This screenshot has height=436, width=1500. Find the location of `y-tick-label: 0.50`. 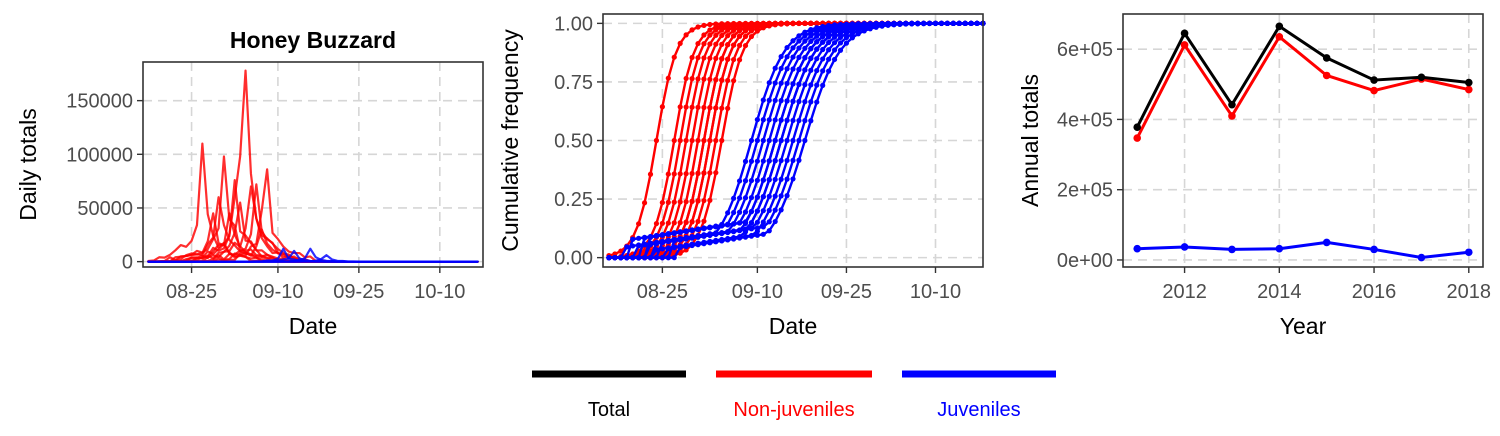

y-tick-label: 0.50 is located at coordinates (573, 142).